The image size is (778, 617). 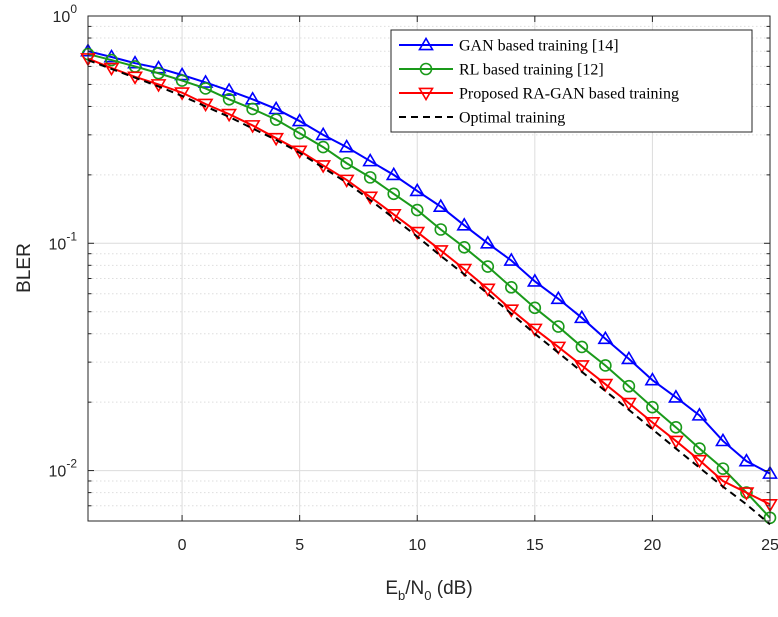 I want to click on y-tick-label: 10⁻², so click(x=63, y=469).